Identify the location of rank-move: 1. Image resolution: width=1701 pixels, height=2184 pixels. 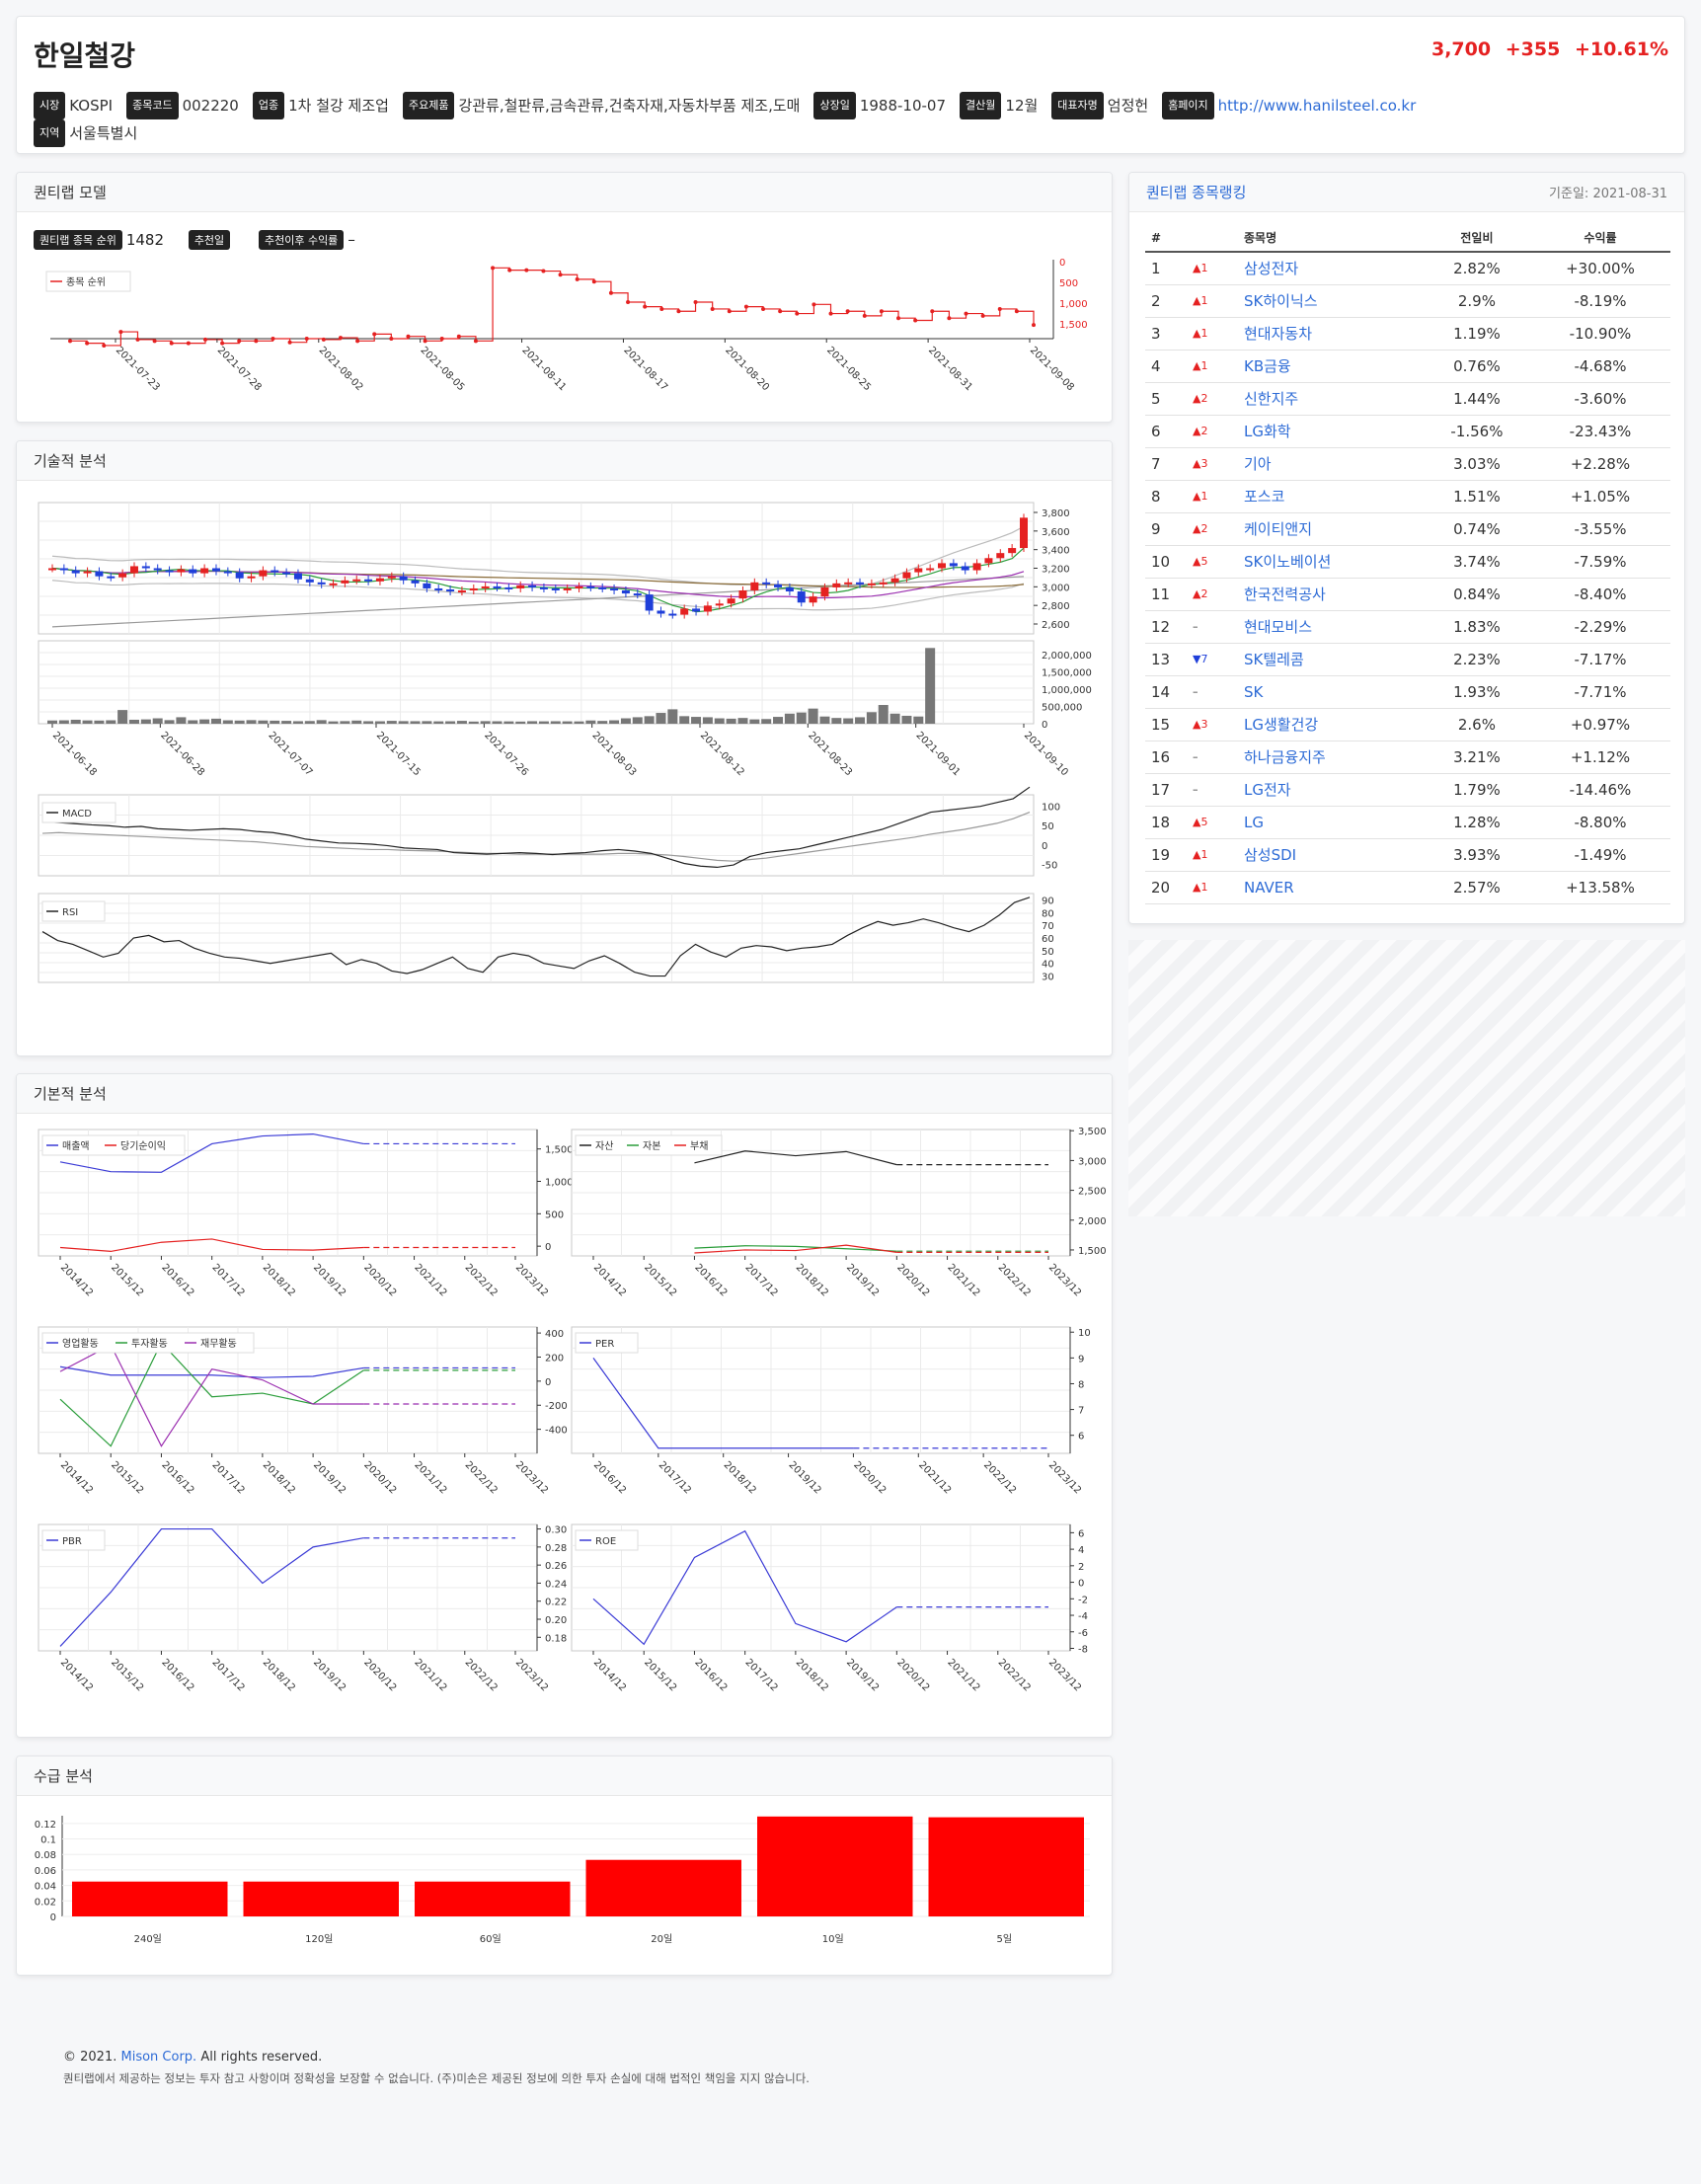
(1204, 887).